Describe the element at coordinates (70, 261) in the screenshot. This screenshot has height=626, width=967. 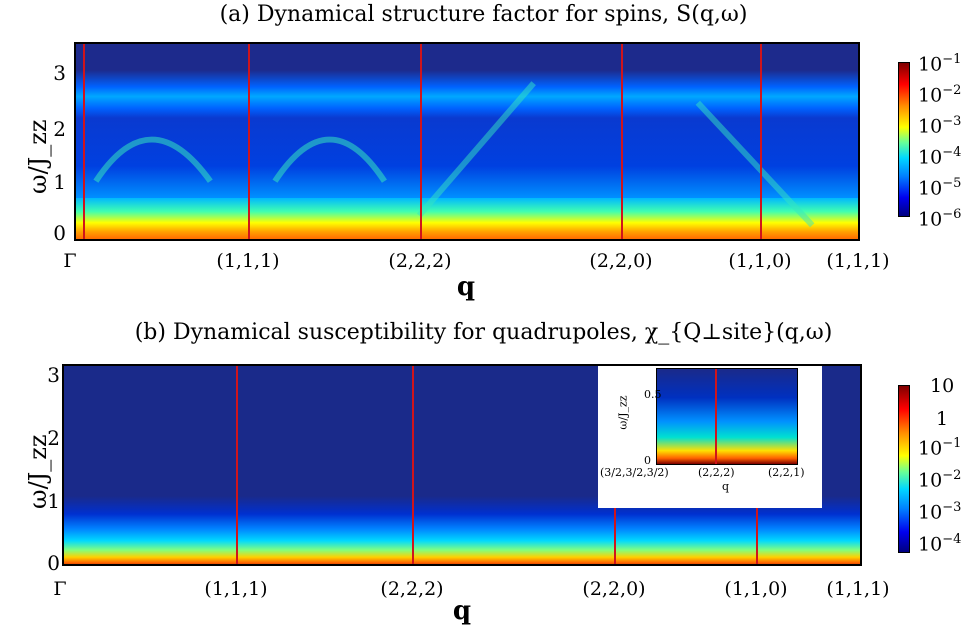
I see `panel-a-xtick: Γ` at that location.